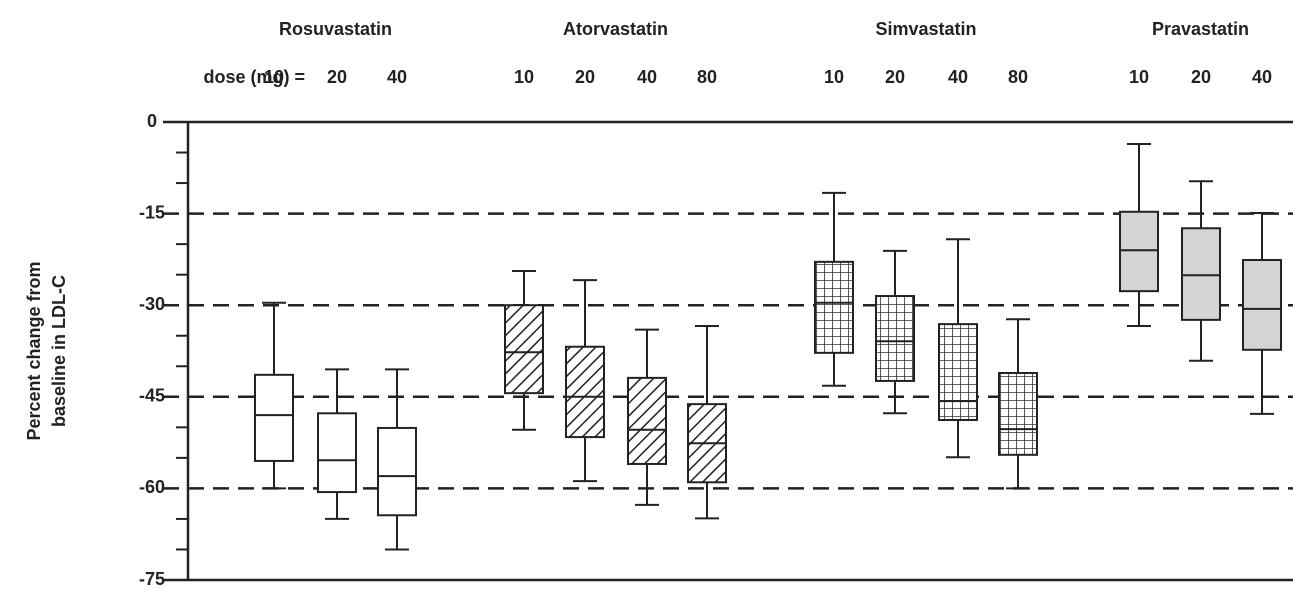  I want to click on y-tick-label: -60, so click(152, 487).